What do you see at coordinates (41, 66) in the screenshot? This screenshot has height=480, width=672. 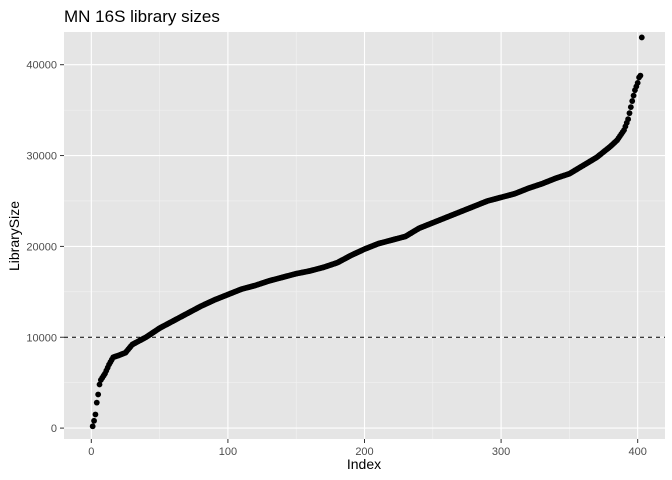 I see `y-tick-label: 40000` at bounding box center [41, 66].